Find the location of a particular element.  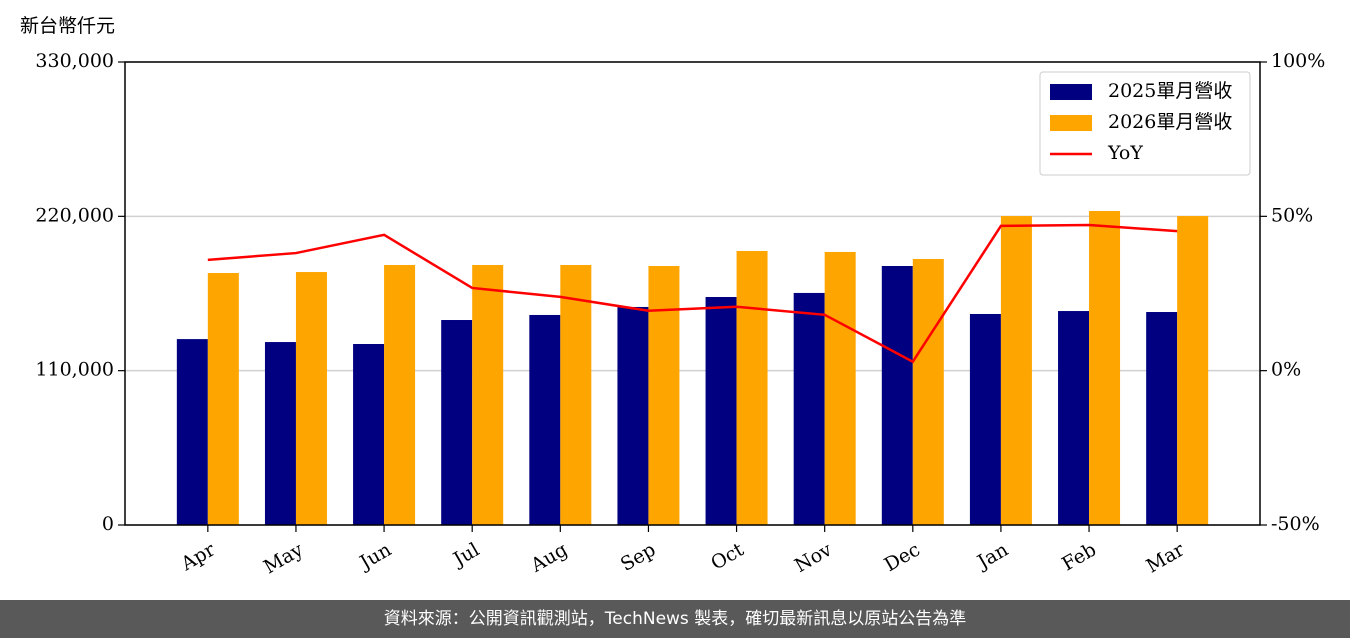

x-tick-label: Jun is located at coordinates (375, 557).